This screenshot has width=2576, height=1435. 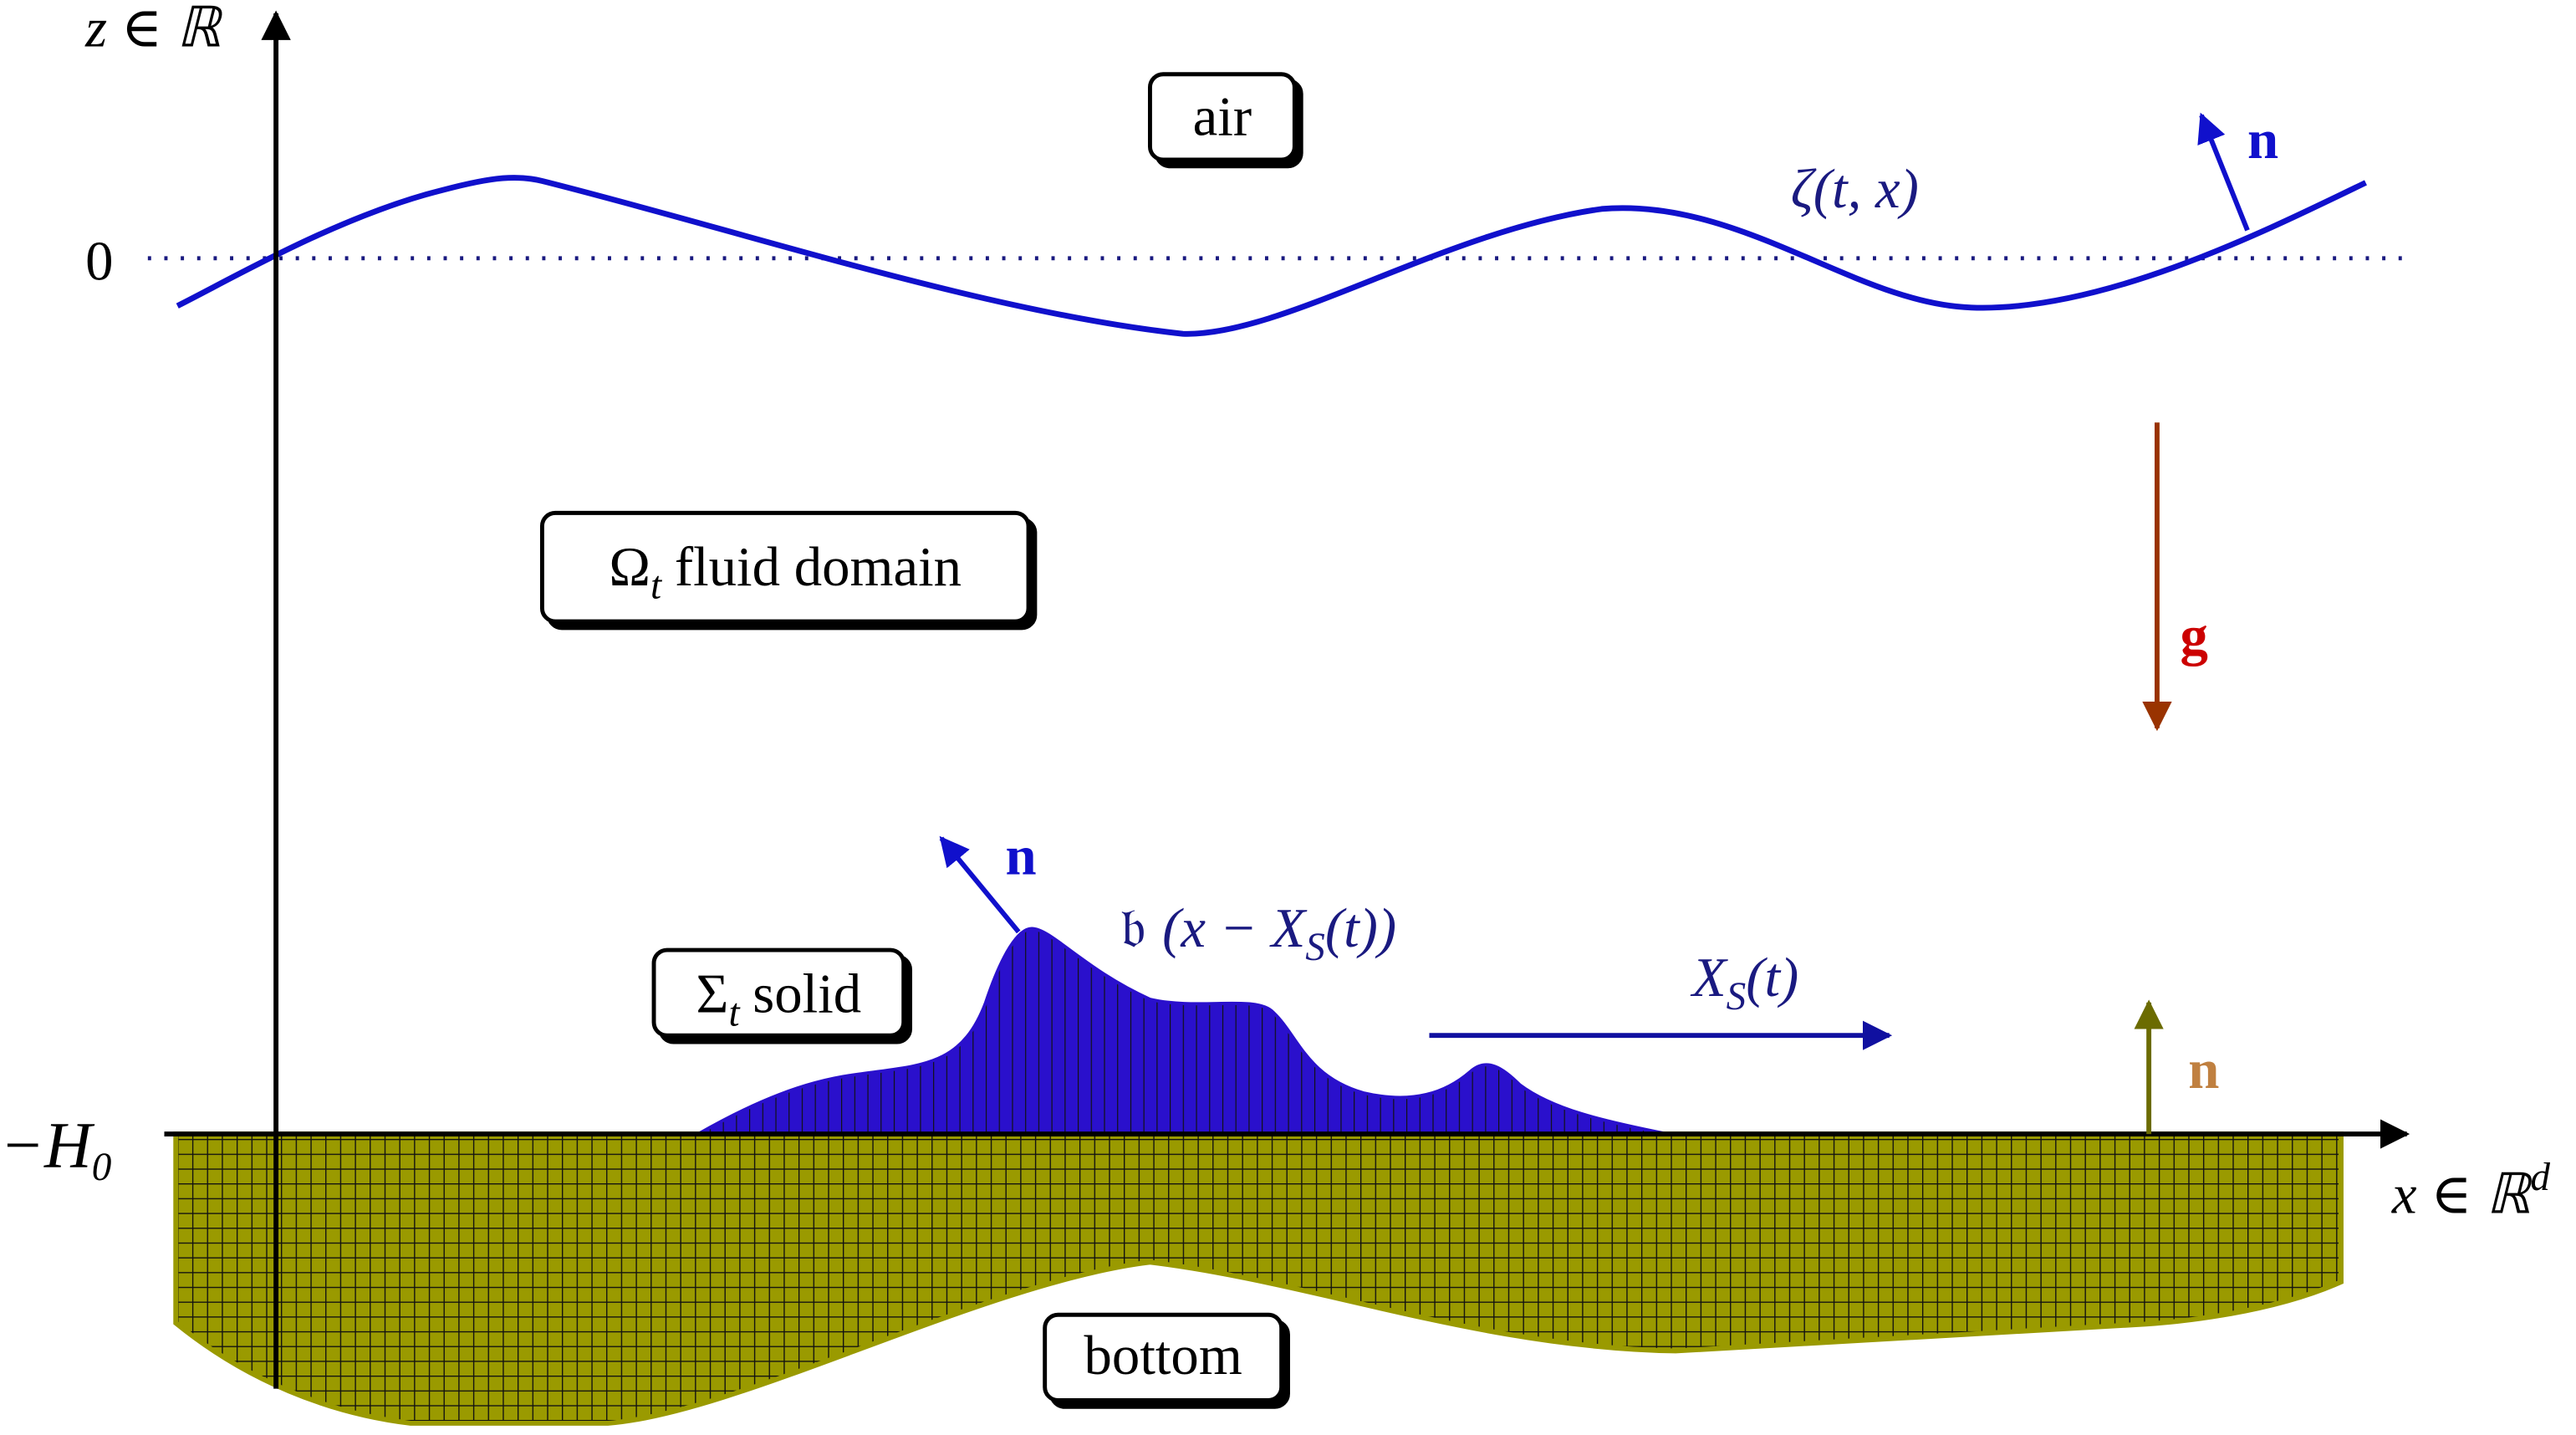 I want to click on solid-normal-label: n, so click(x=1022, y=856).